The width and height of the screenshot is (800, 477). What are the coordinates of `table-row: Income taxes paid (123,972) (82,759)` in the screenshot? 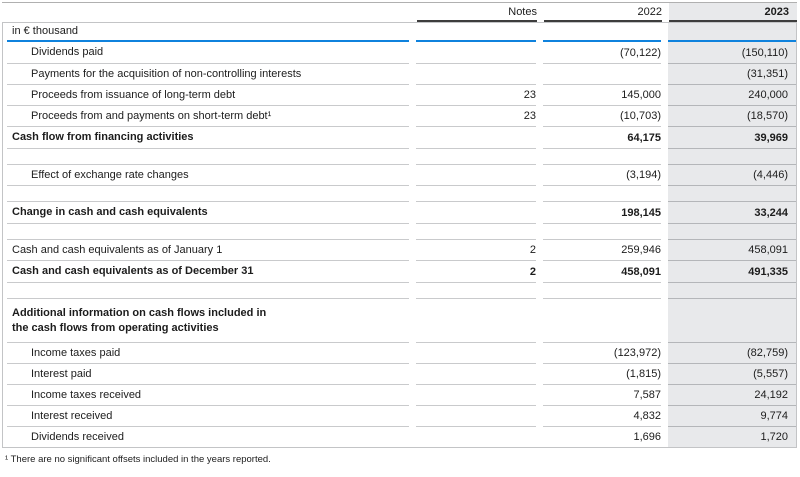 It's located at (399, 352).